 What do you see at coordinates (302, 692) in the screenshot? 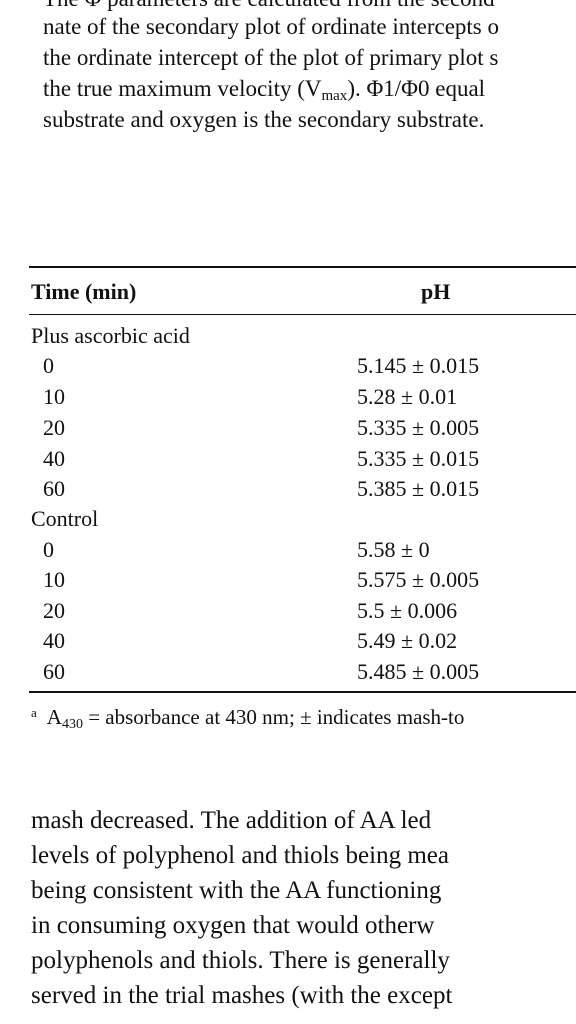
I see `table-bottom-rule` at bounding box center [302, 692].